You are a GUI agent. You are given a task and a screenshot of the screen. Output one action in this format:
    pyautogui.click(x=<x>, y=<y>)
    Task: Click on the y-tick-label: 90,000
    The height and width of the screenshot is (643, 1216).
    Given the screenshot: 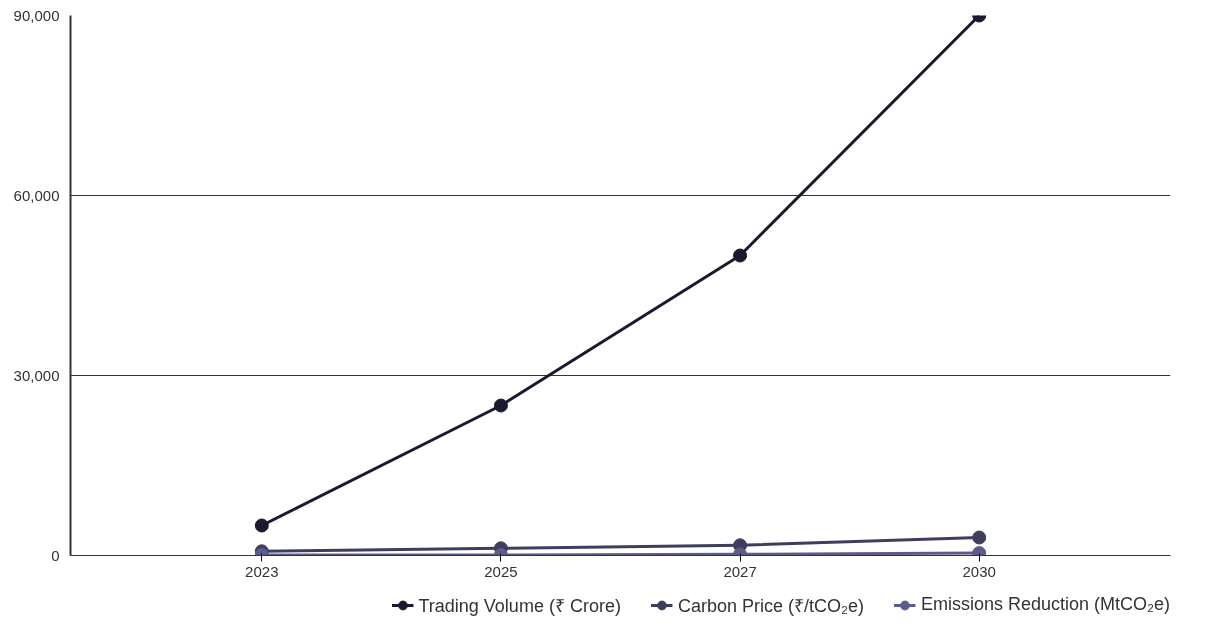 What is the action you would take?
    pyautogui.click(x=36, y=15)
    